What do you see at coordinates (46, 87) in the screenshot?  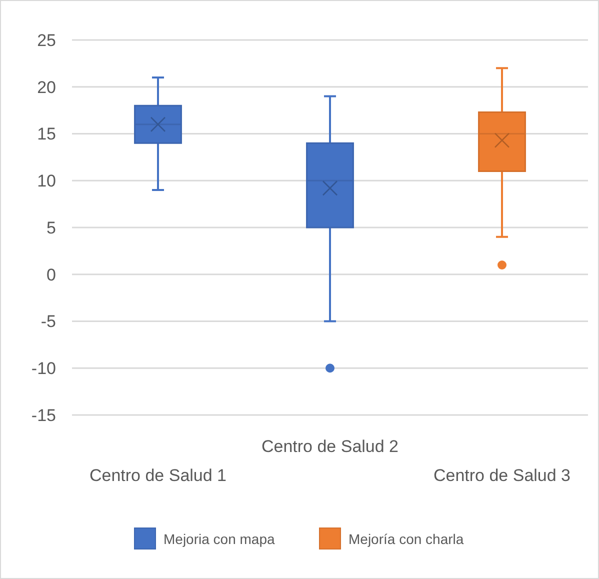 I see `y-tick-label: 20` at bounding box center [46, 87].